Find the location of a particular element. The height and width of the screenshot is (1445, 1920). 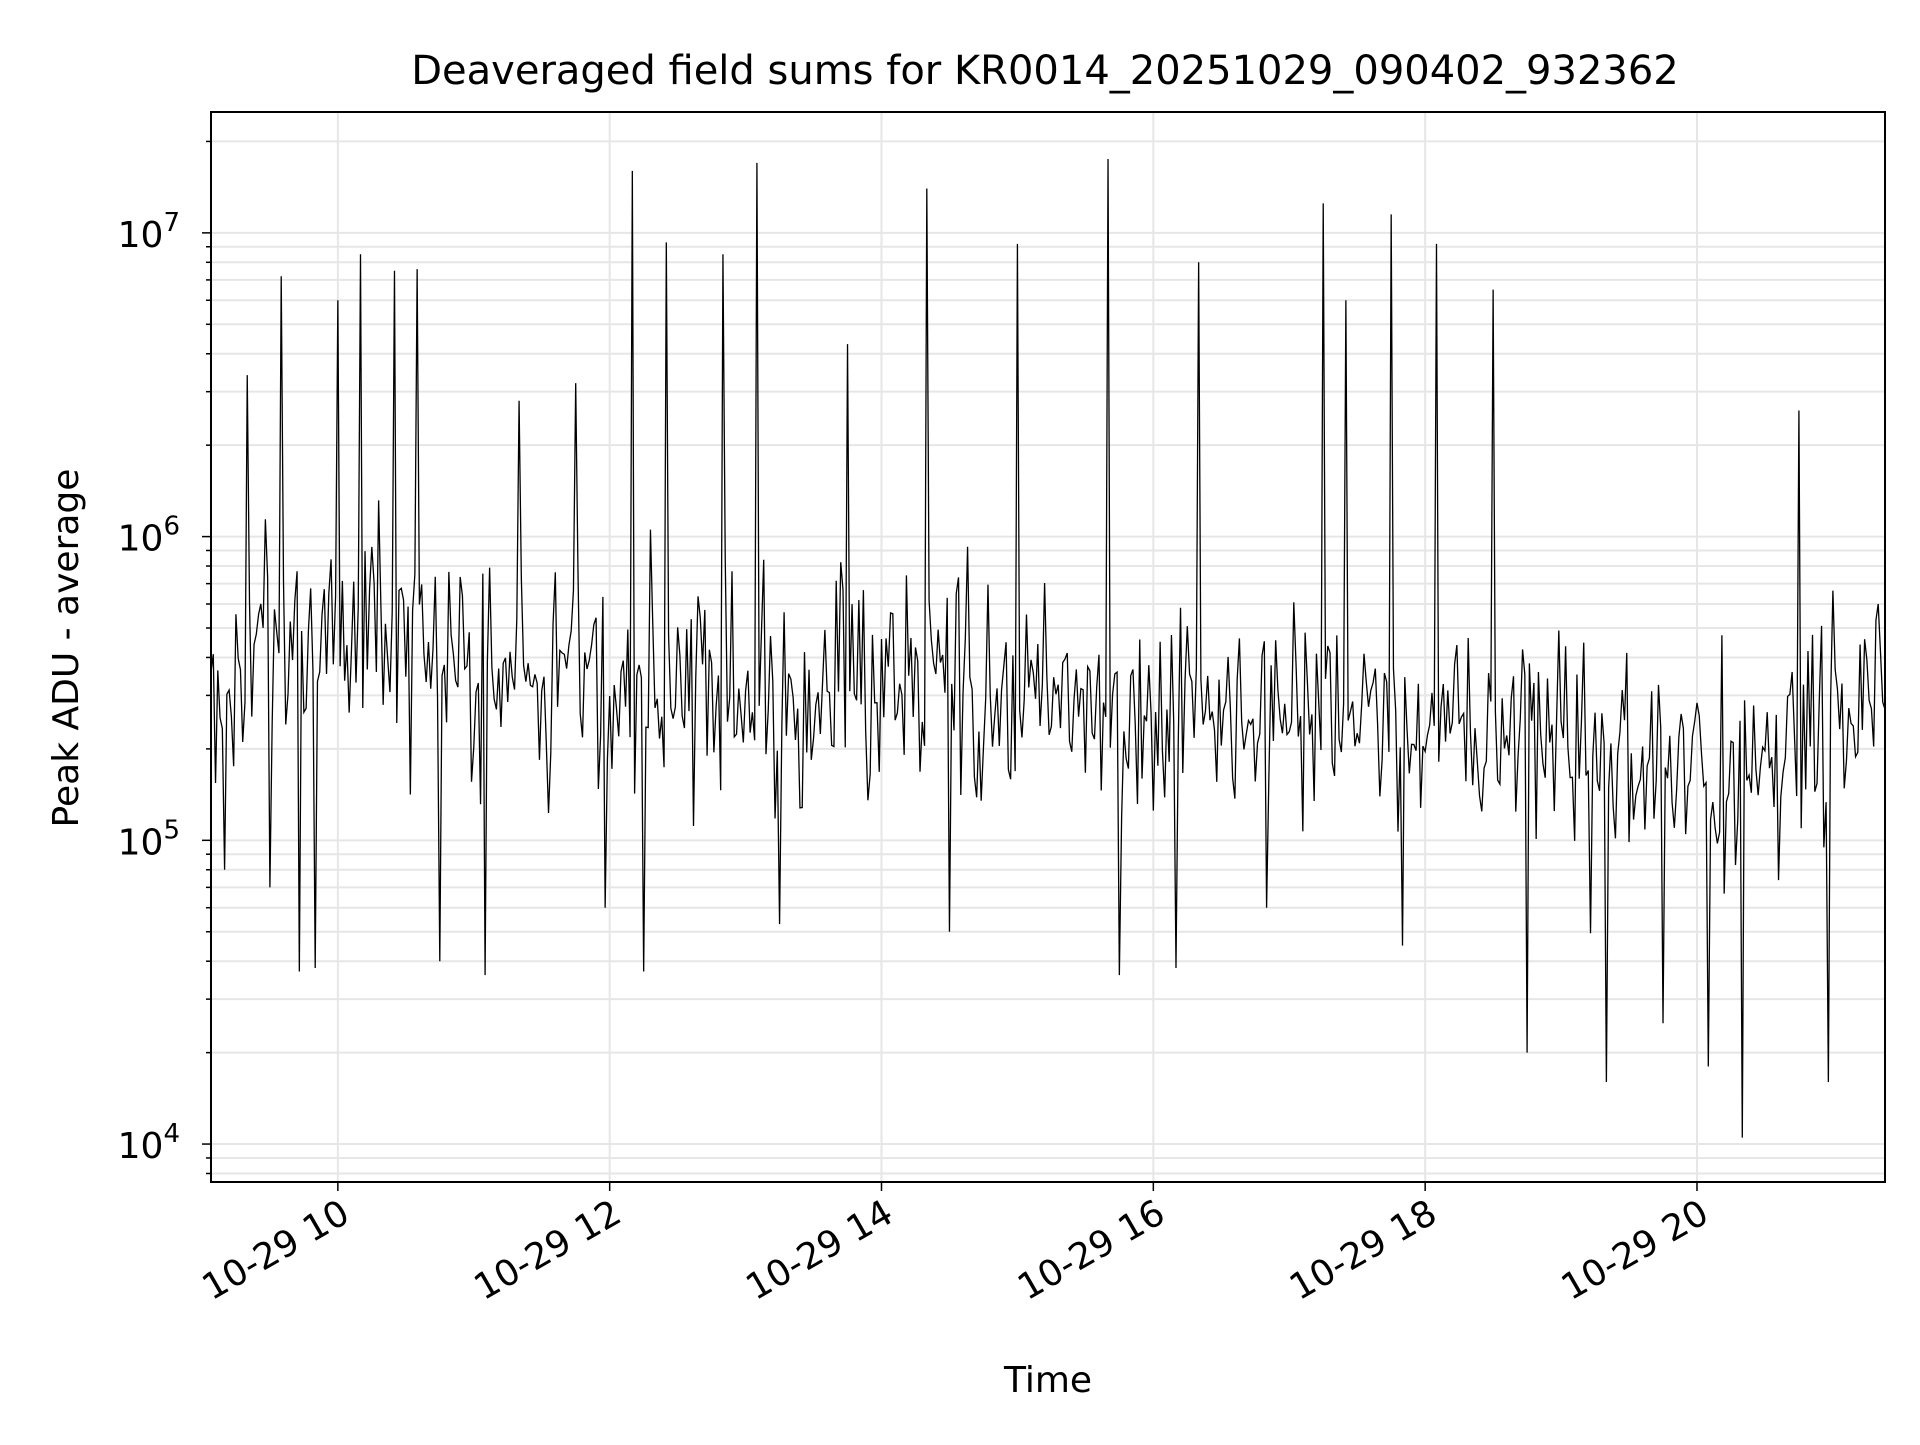

x-axis-label: Time is located at coordinates (1047, 1380).